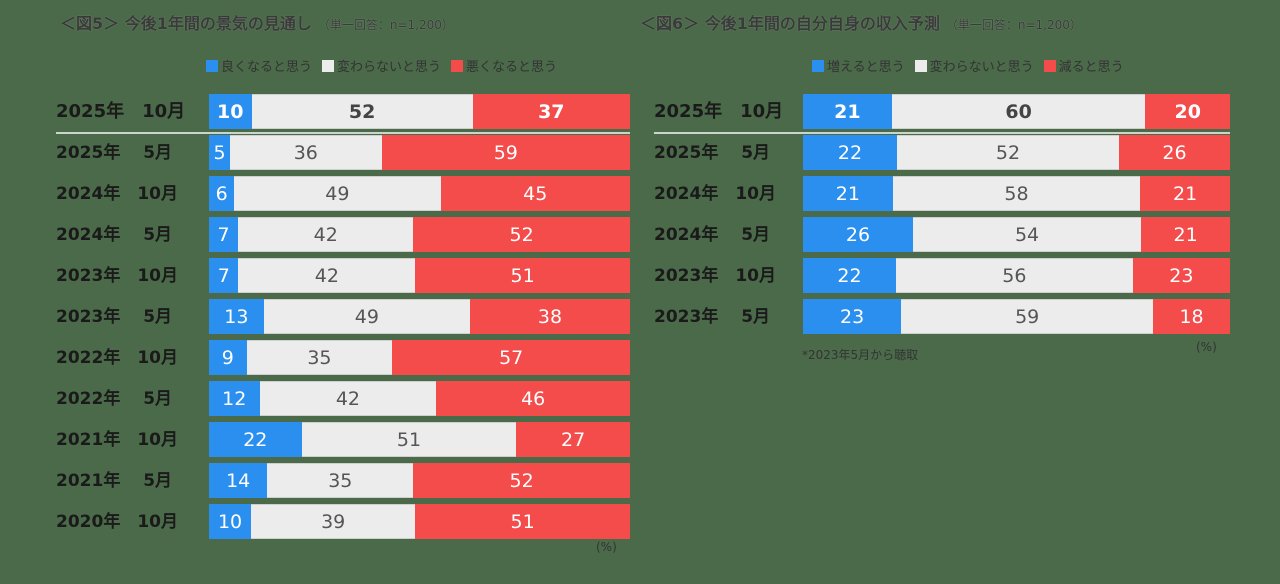 This screenshot has width=1280, height=584. I want to click on legend: 増えると思う 変わらないと思う 減ると思う, so click(968, 65).